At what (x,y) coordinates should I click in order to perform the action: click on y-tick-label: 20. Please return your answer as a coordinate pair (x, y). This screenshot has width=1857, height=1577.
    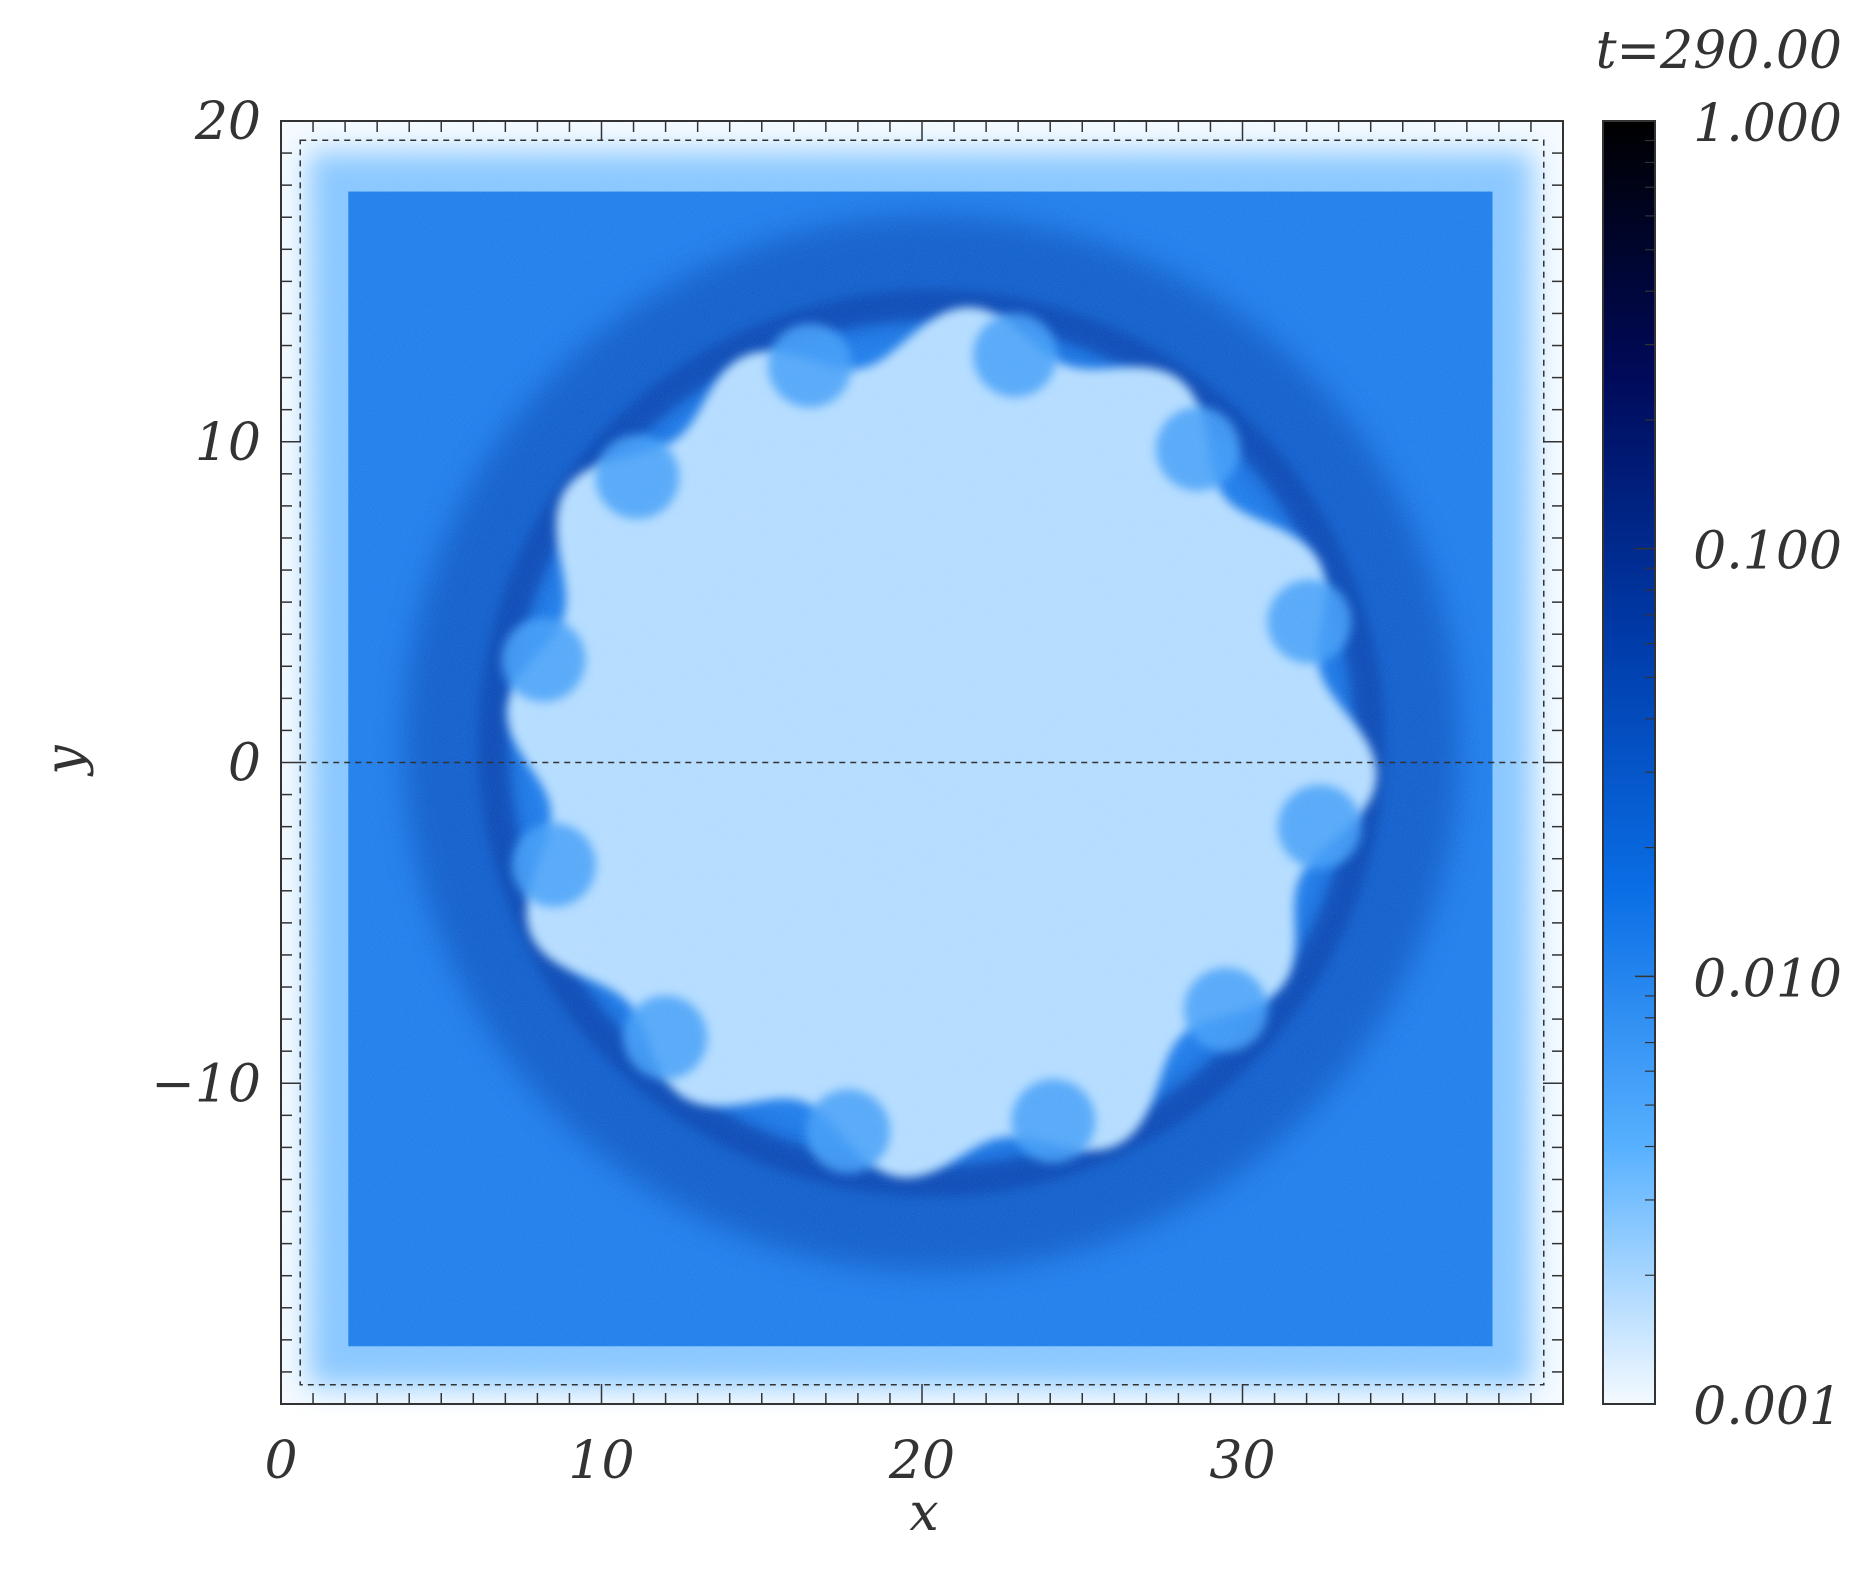
    Looking at the image, I should click on (227, 122).